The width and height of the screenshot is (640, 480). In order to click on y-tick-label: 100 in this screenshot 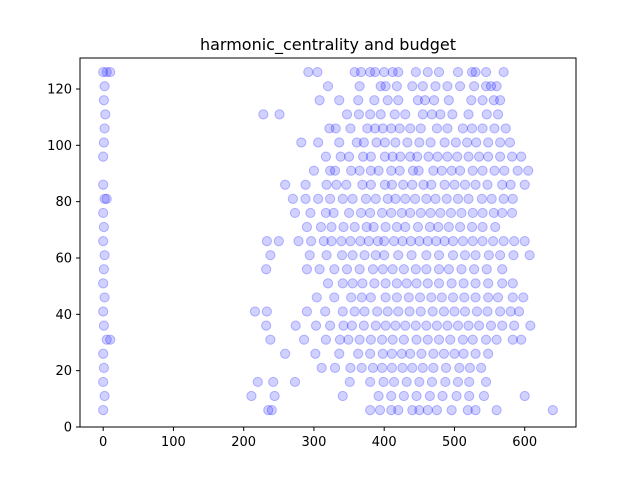, I will do `click(59, 146)`.